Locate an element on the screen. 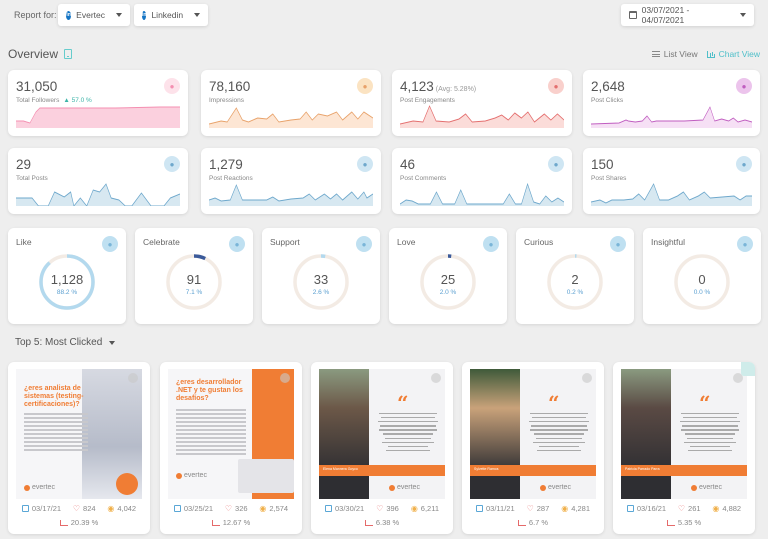  metric-value: 4,123 (Avg: 5.28%) is located at coordinates (438, 86).